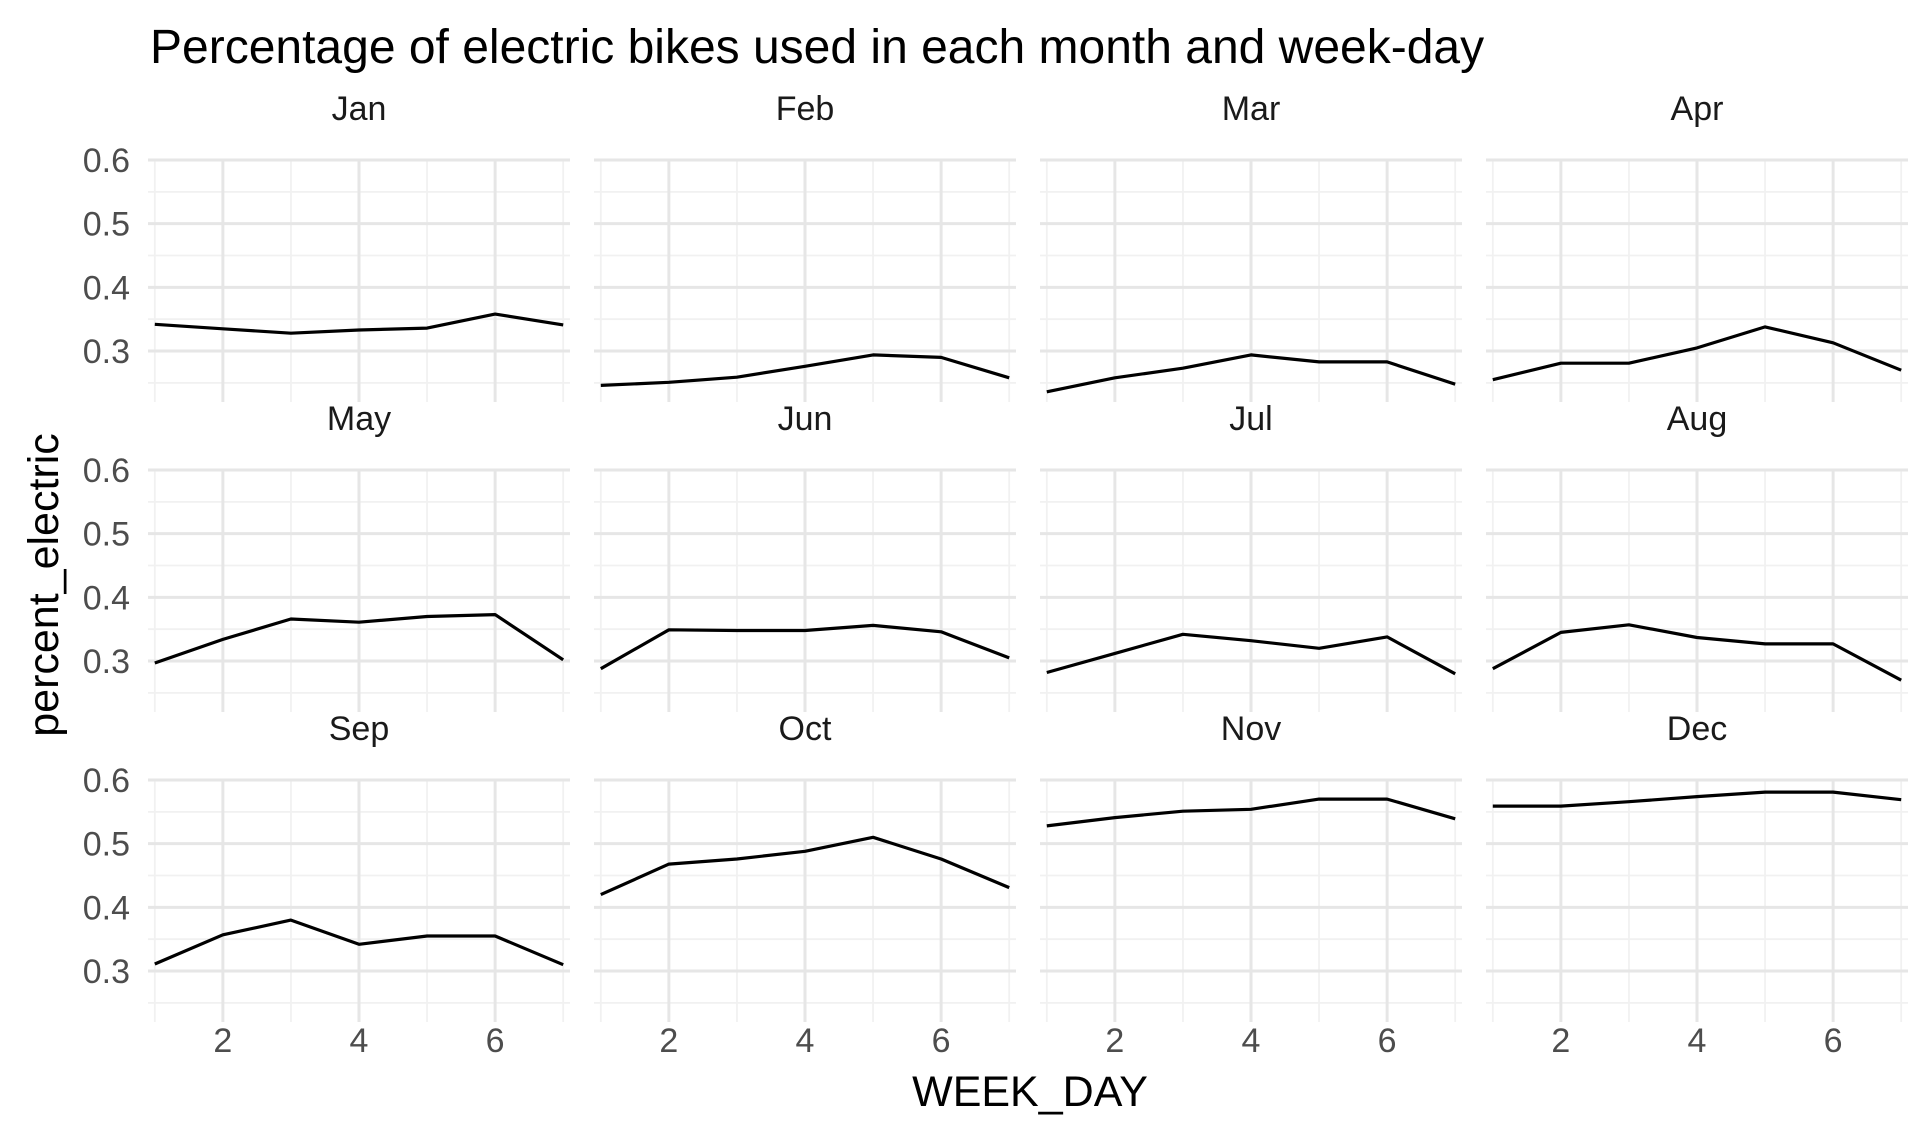  Describe the element at coordinates (1697, 246) in the screenshot. I see `panel-apr: Apr` at that location.